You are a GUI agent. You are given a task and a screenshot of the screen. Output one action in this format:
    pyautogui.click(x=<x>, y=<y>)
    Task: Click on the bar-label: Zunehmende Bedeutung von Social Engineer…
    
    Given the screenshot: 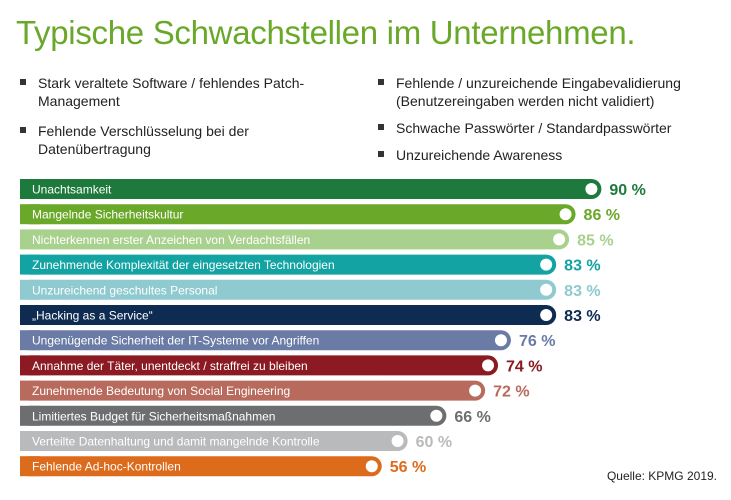 What is the action you would take?
    pyautogui.click(x=161, y=391)
    